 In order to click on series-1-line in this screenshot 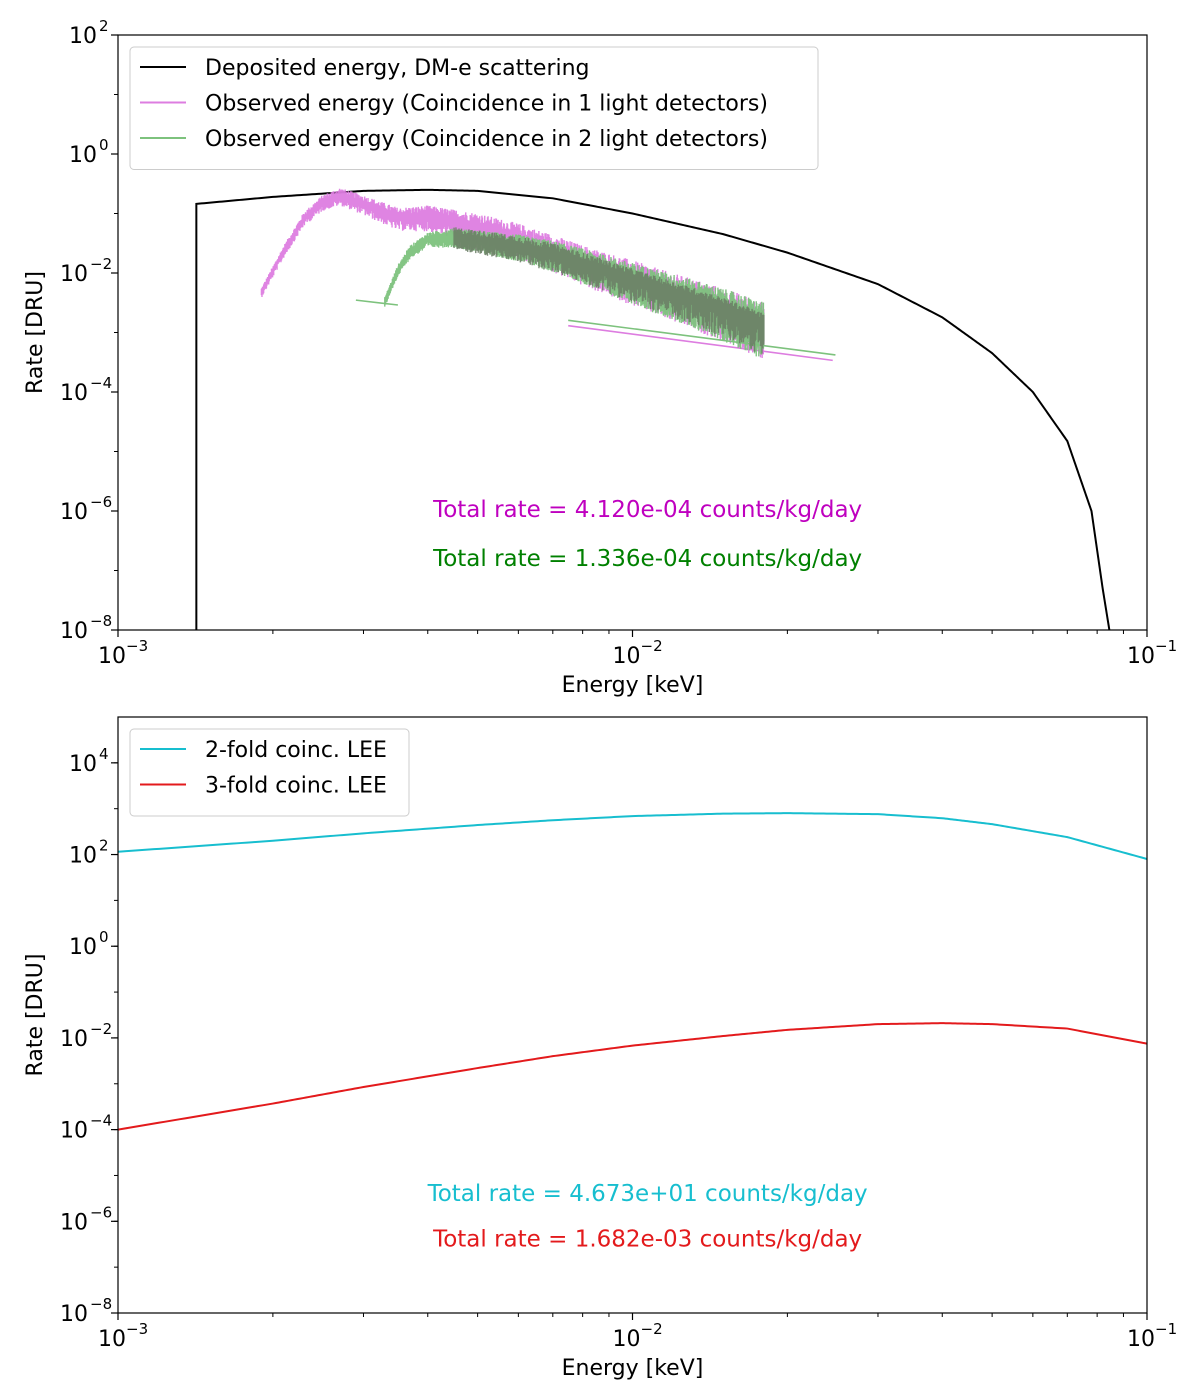, I will do `click(632, 836)`.